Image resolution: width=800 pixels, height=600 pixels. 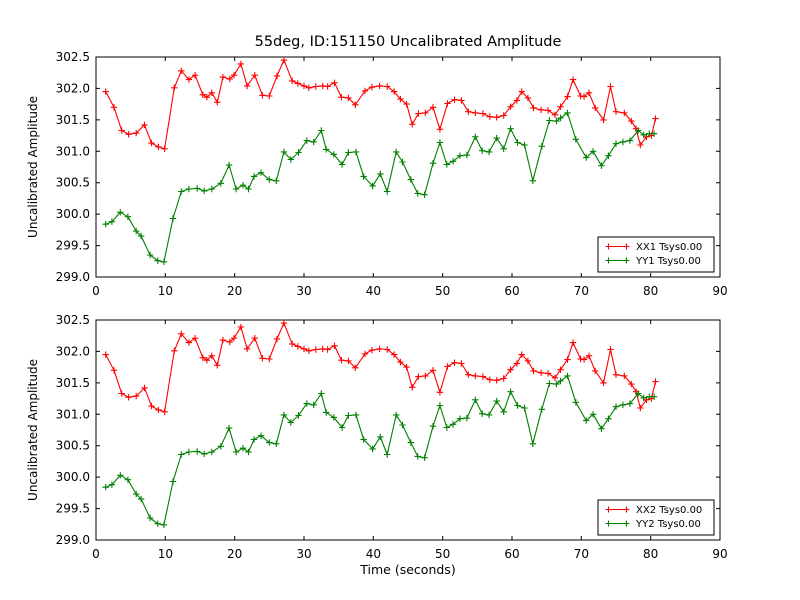 I want to click on x-axis-label: Time (seconds), so click(x=408, y=569).